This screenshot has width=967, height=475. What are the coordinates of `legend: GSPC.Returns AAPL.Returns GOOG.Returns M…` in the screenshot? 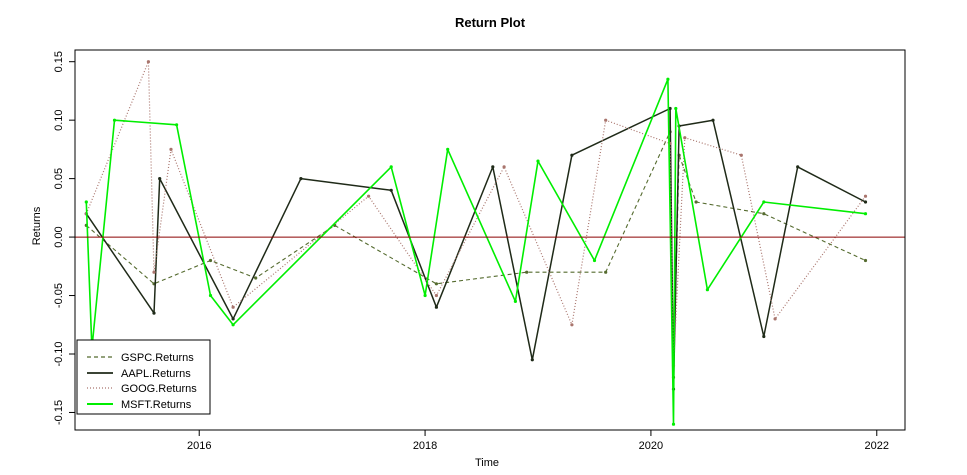 It's located at (143, 377).